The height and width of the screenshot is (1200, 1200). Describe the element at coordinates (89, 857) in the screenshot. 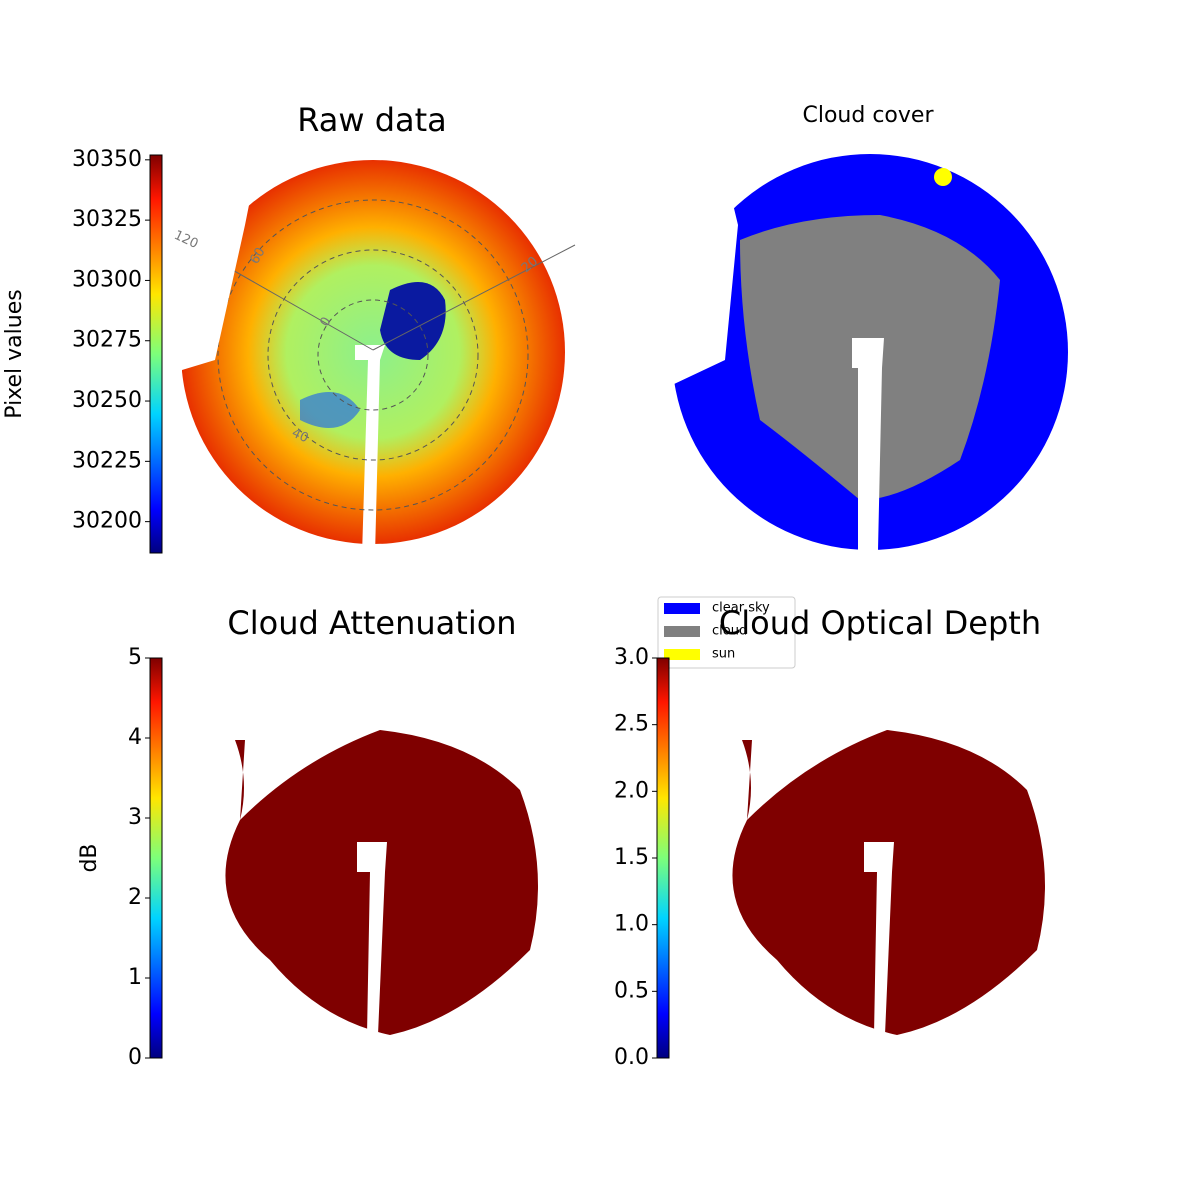

I see `colorbar-label: dB` at that location.